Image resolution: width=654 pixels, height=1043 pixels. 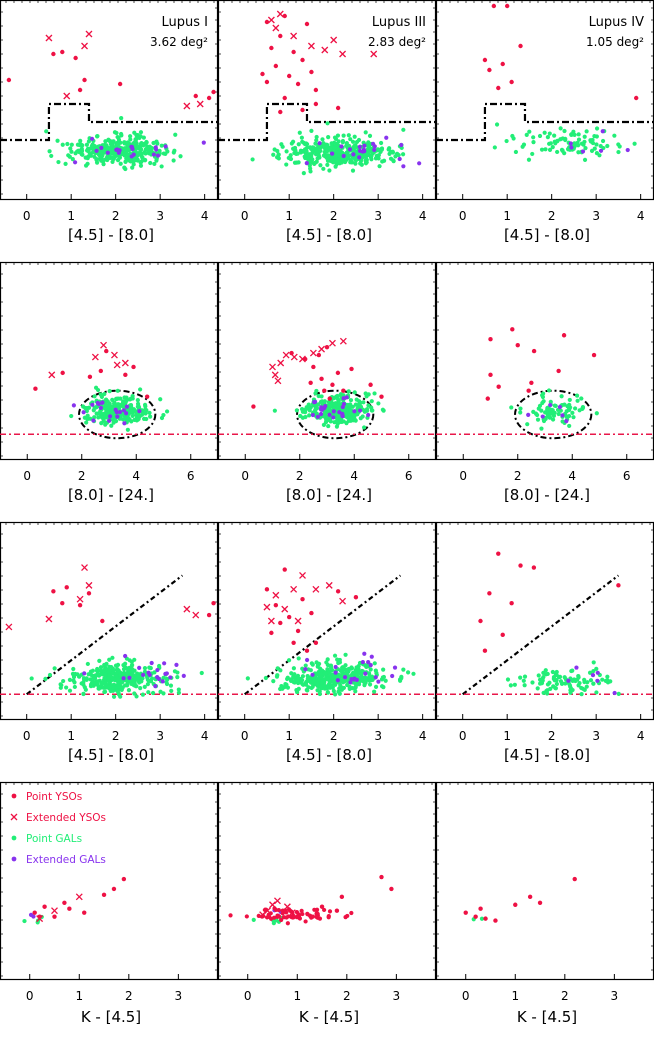 What do you see at coordinates (66, 860) in the screenshot?
I see `legend-label: Extended GALs` at bounding box center [66, 860].